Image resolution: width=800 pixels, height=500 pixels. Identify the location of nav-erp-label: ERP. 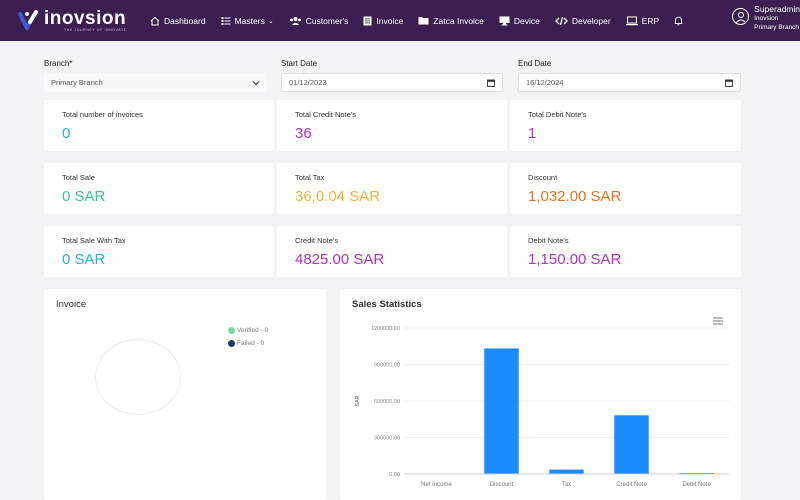
(650, 20).